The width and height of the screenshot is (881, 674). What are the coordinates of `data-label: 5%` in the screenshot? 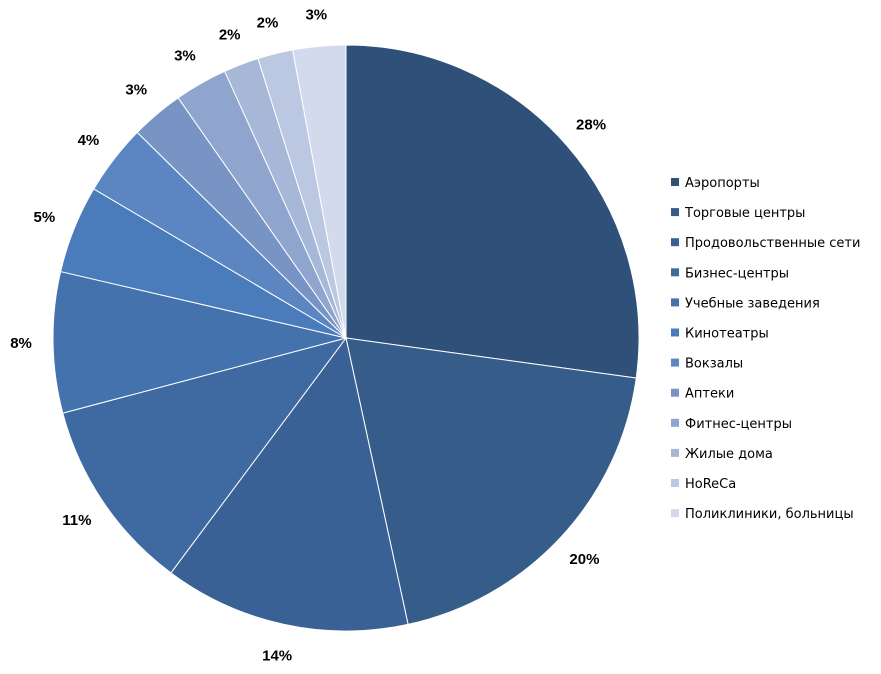 It's located at (44, 217).